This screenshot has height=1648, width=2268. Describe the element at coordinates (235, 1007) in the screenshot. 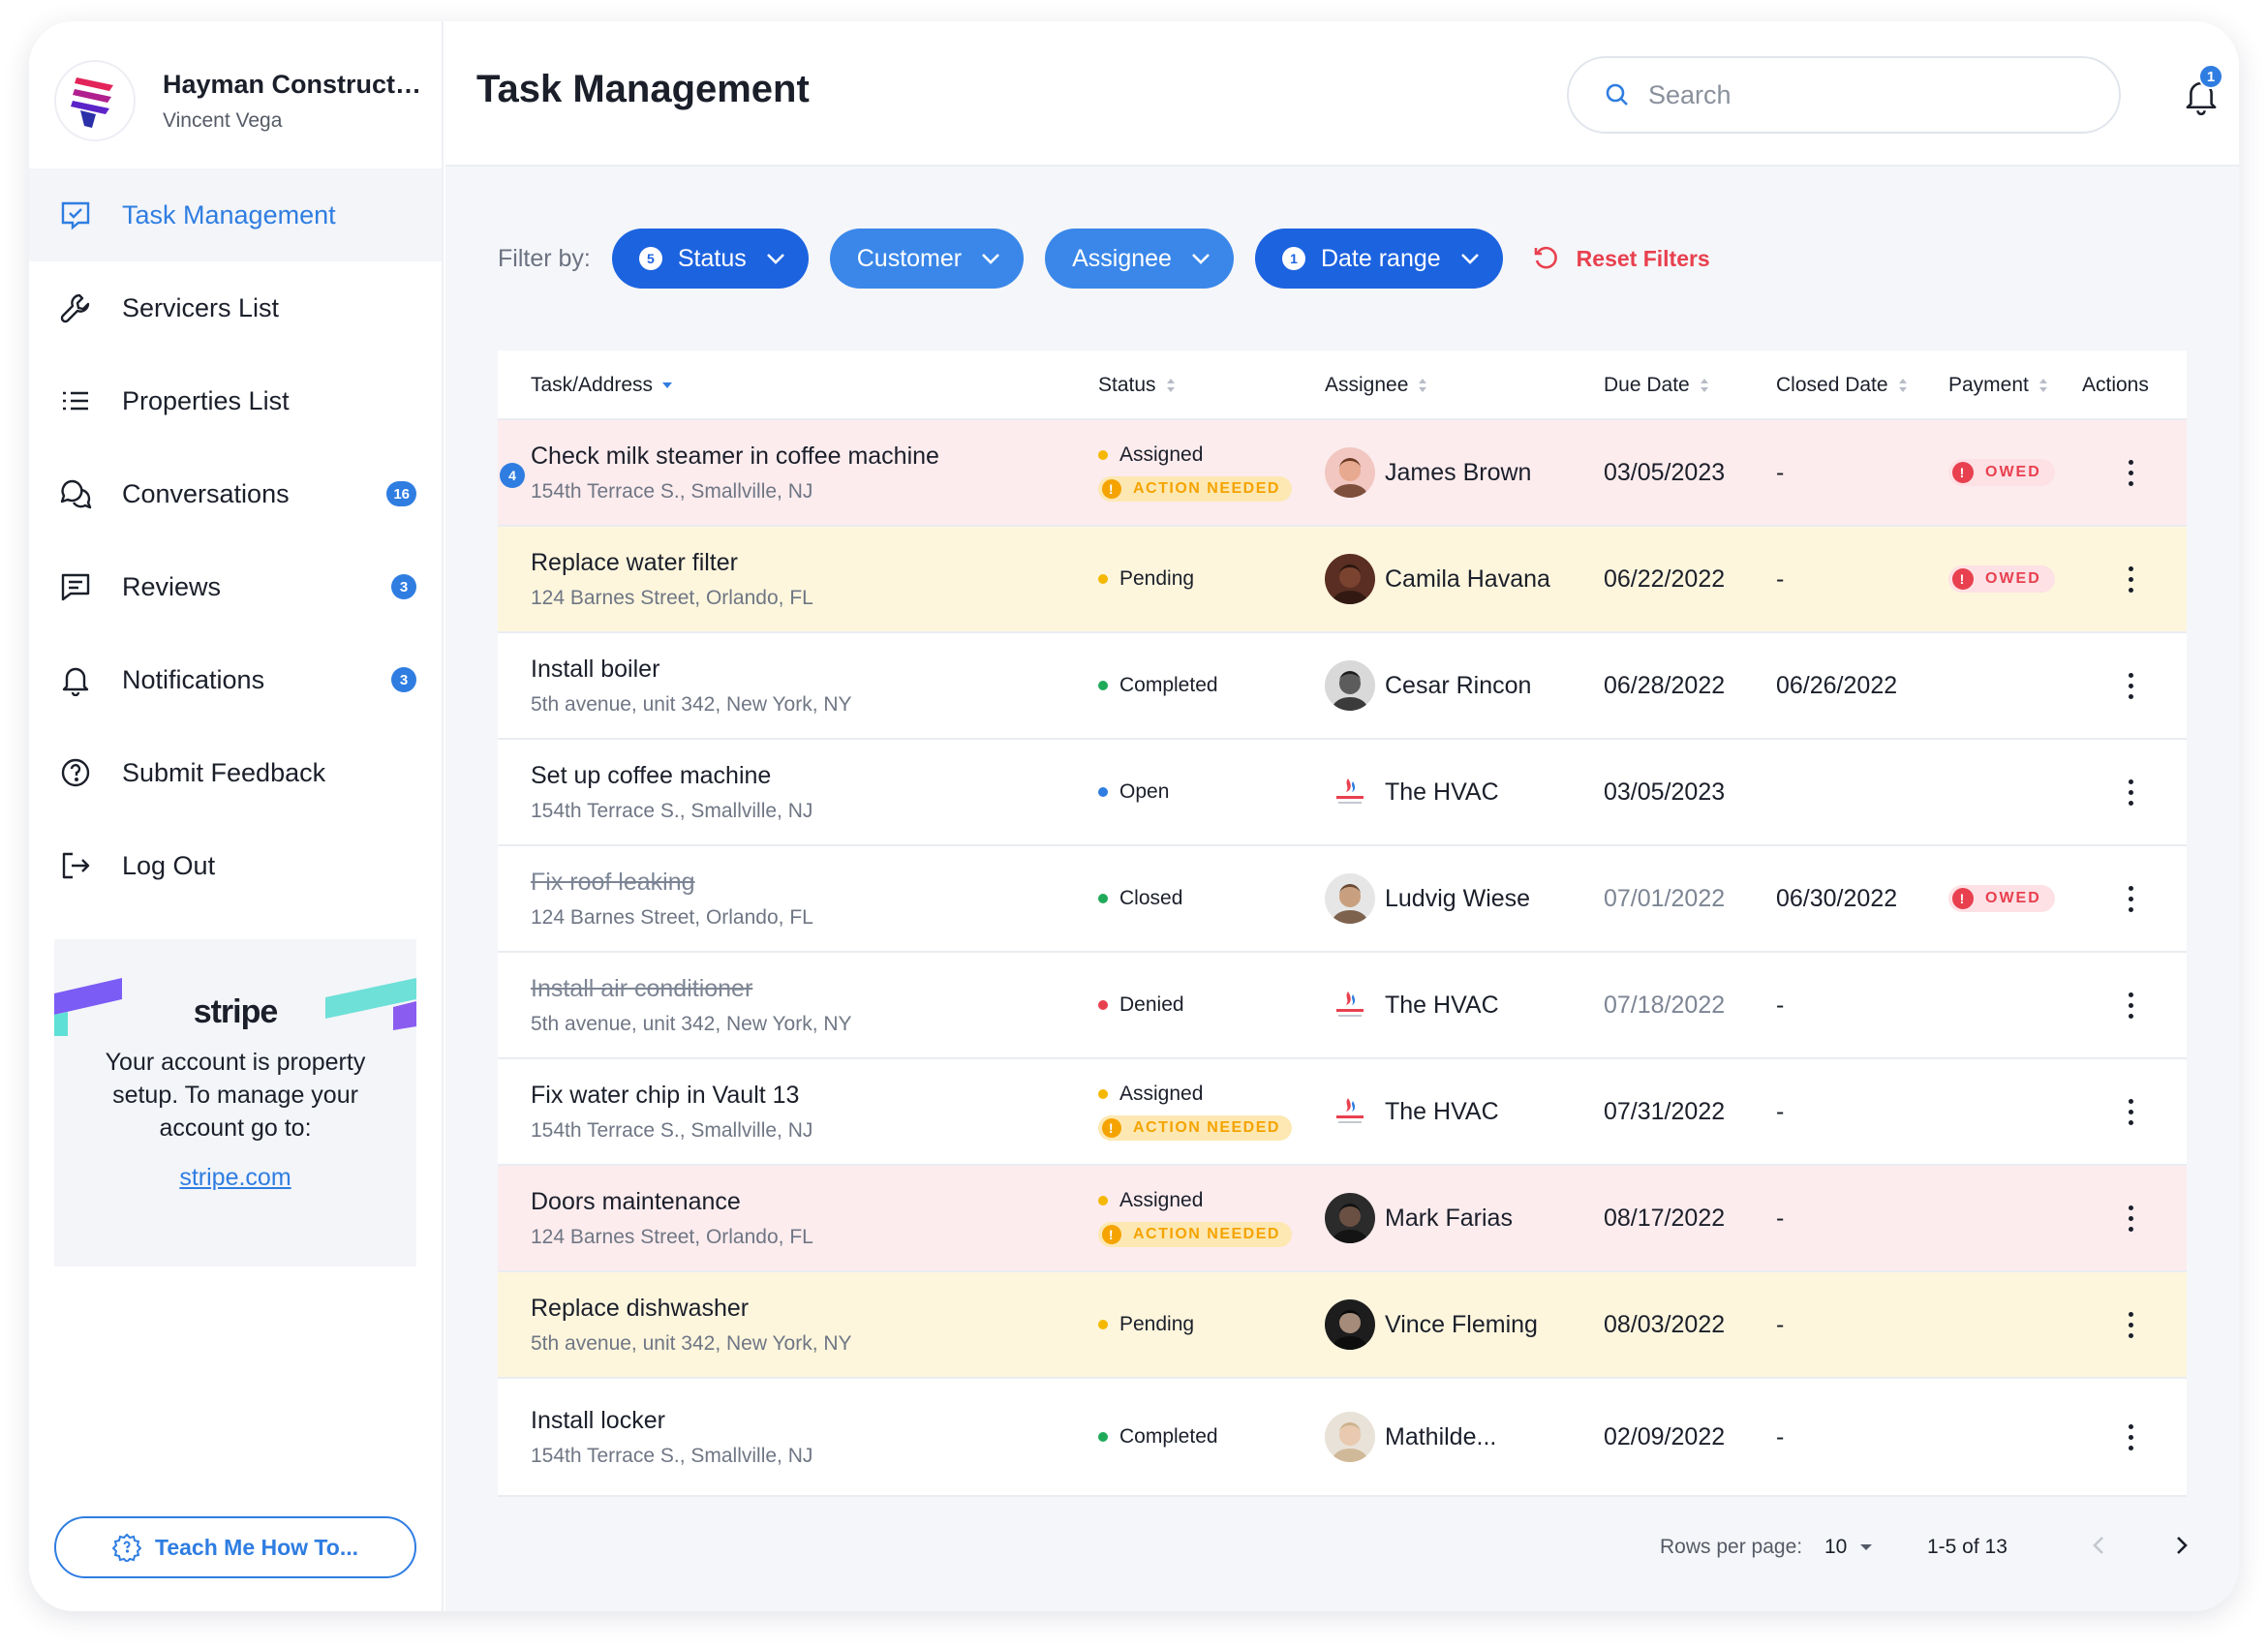

I see `stripe-decoration` at that location.